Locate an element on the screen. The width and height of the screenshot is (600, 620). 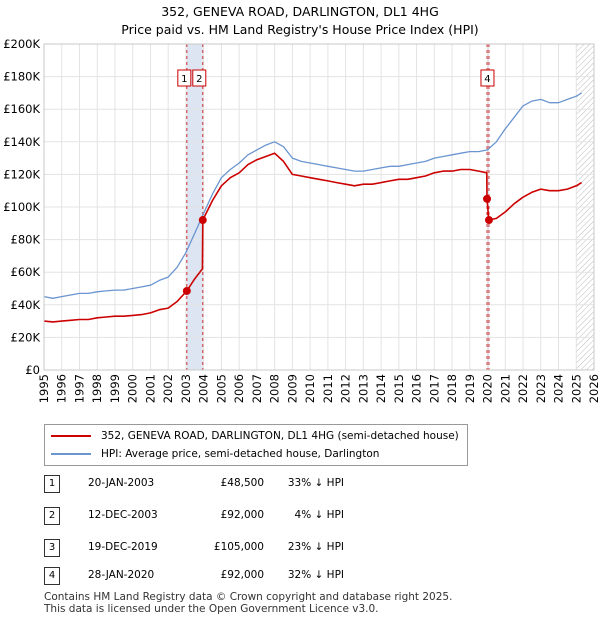
transaction-row: 3 19-DEC-2019 £105,000 23% ↓ HPI is located at coordinates (254, 548).